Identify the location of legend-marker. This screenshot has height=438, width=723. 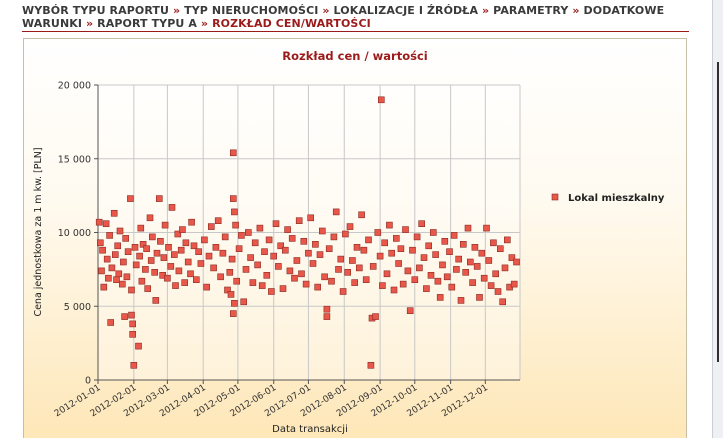
(555, 197).